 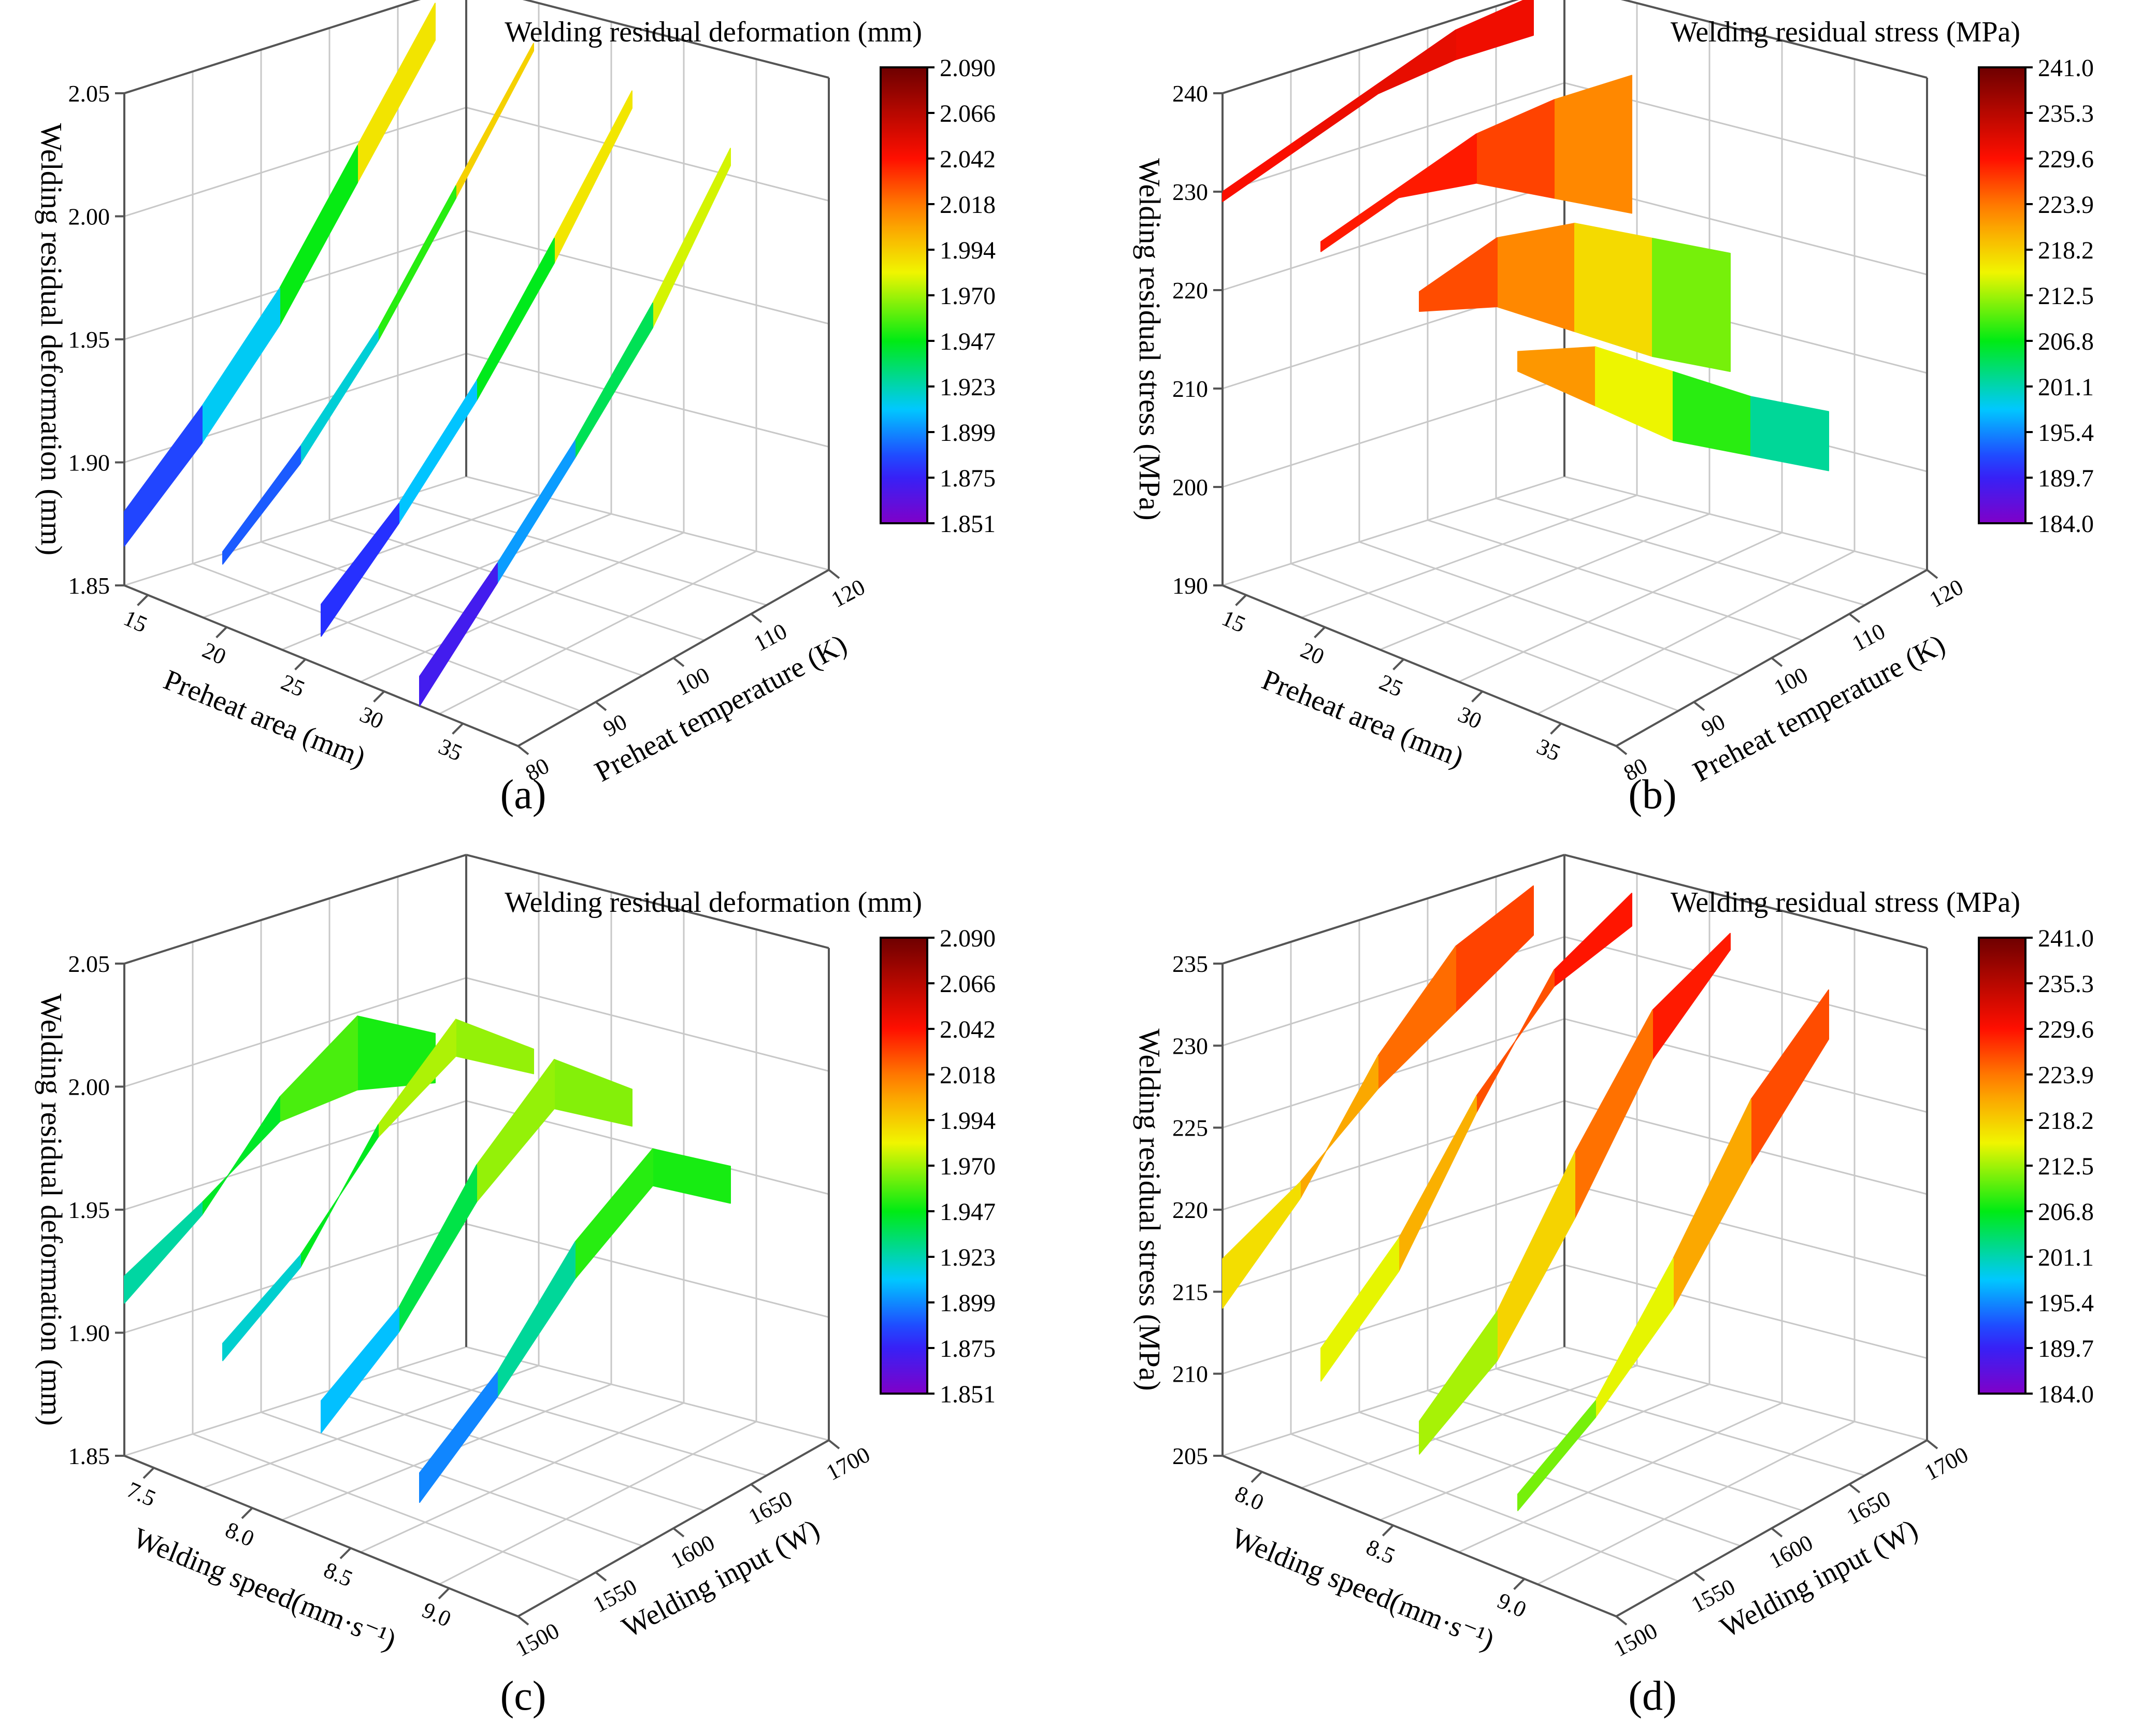 What do you see at coordinates (968, 114) in the screenshot?
I see `colorbar-tick-label: 2.066` at bounding box center [968, 114].